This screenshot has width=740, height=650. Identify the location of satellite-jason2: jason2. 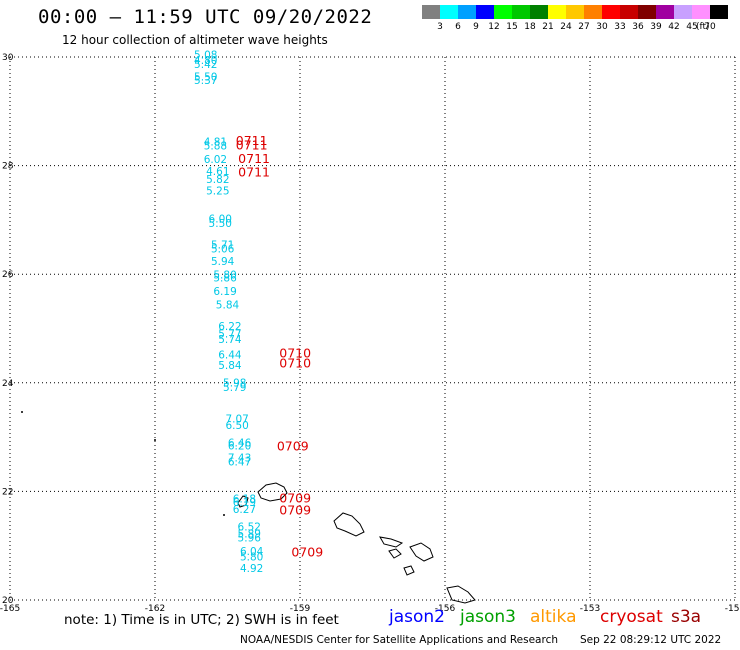
(417, 617).